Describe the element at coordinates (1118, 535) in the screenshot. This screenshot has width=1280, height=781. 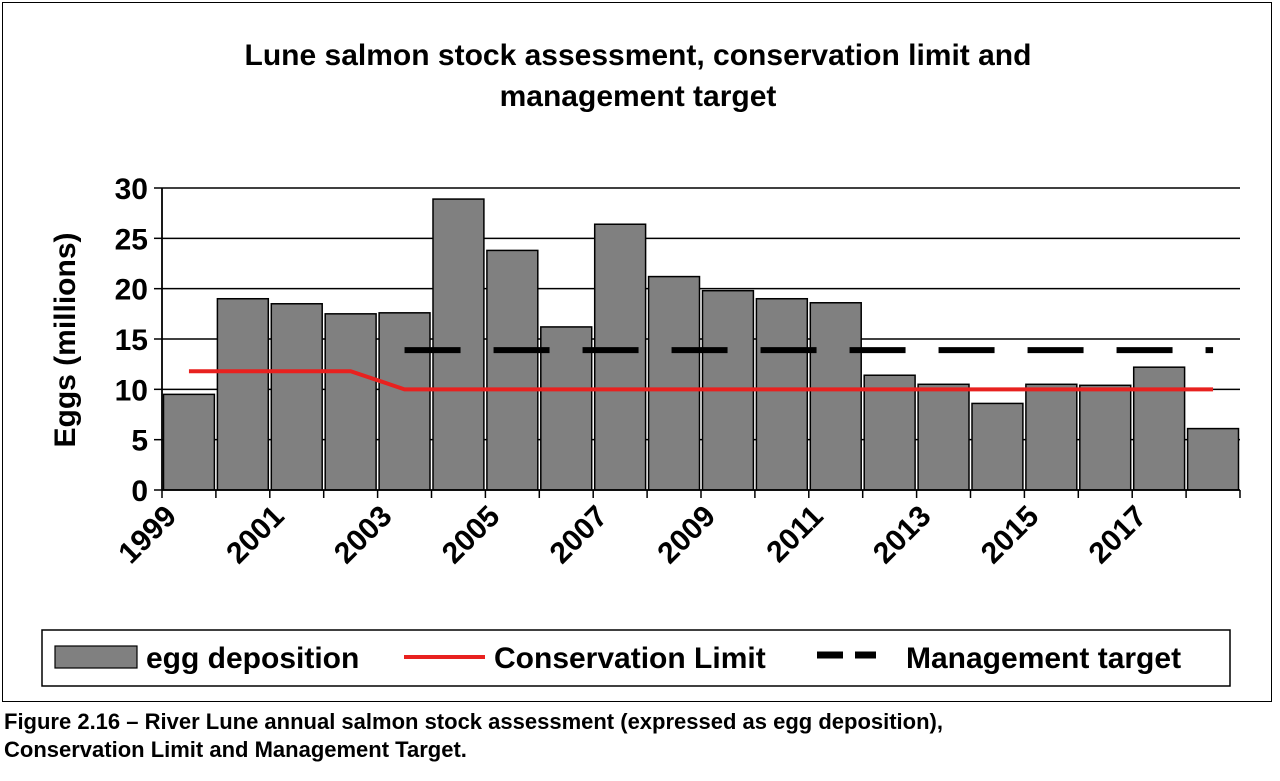
I see `x-tick-label: 2017` at that location.